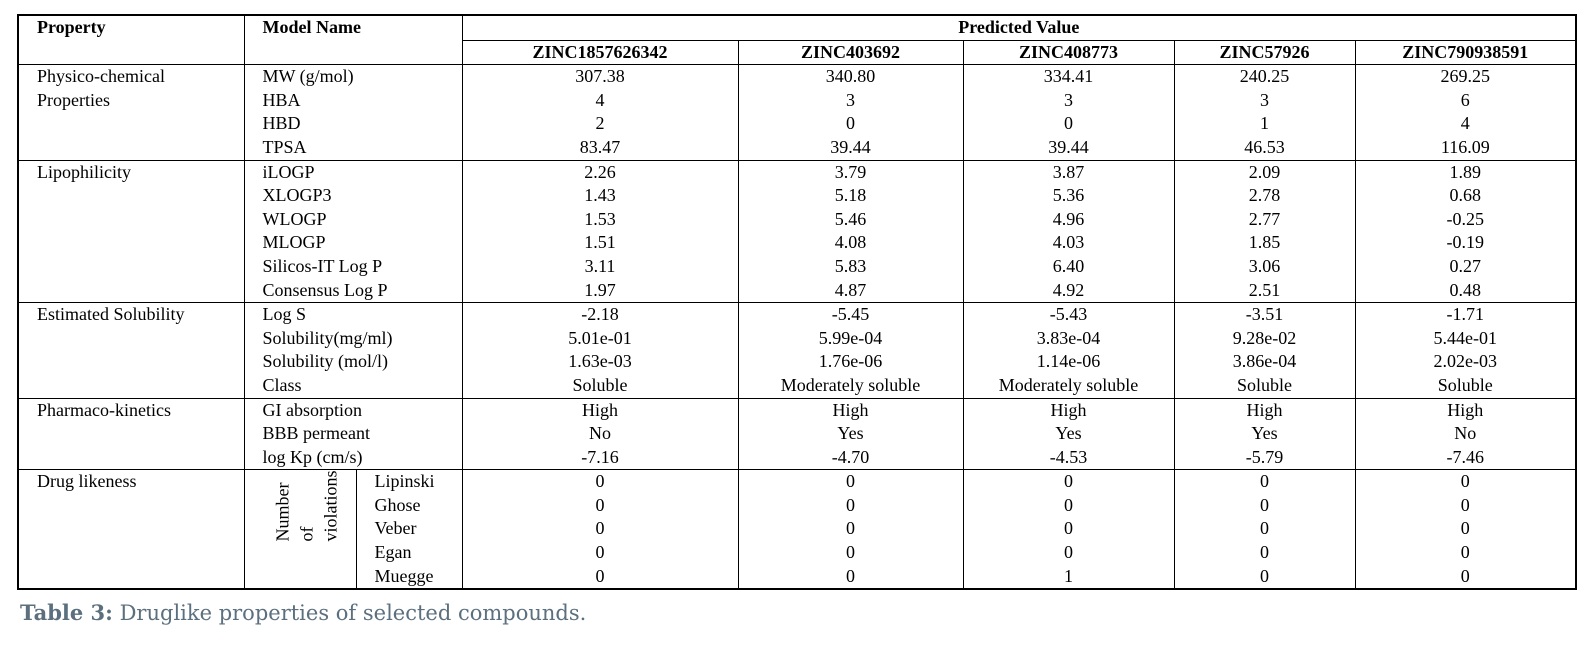 The height and width of the screenshot is (646, 1589). What do you see at coordinates (1465, 52) in the screenshot?
I see `compound-header: ZINC790938591` at bounding box center [1465, 52].